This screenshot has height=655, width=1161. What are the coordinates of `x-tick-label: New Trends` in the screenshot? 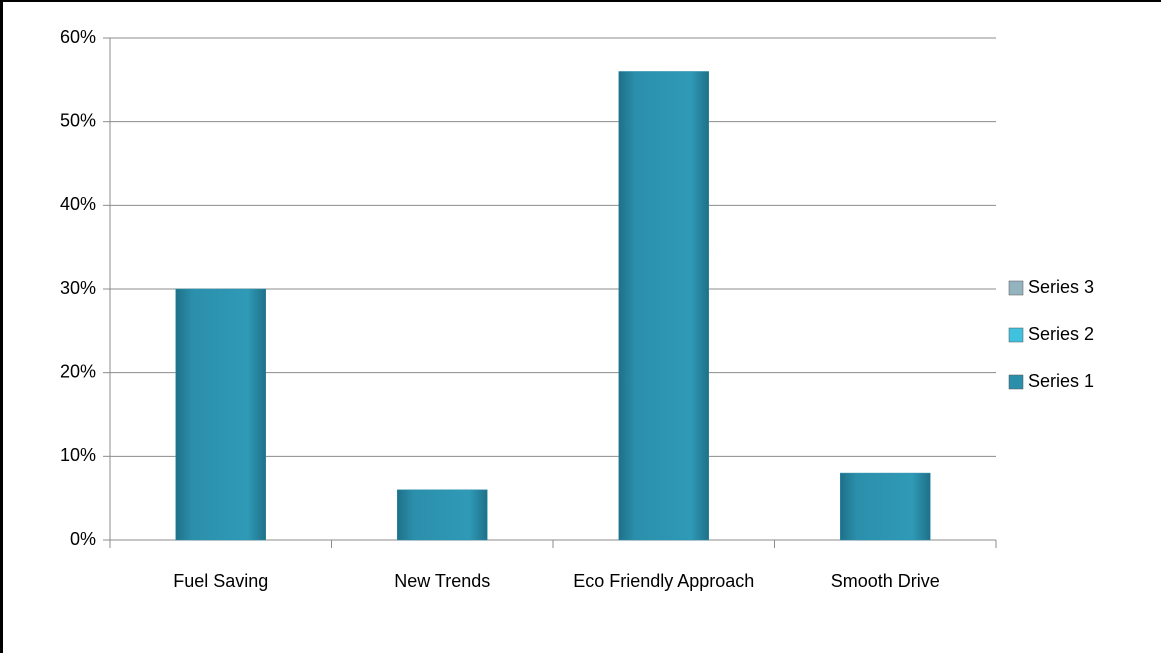 It's located at (442, 581).